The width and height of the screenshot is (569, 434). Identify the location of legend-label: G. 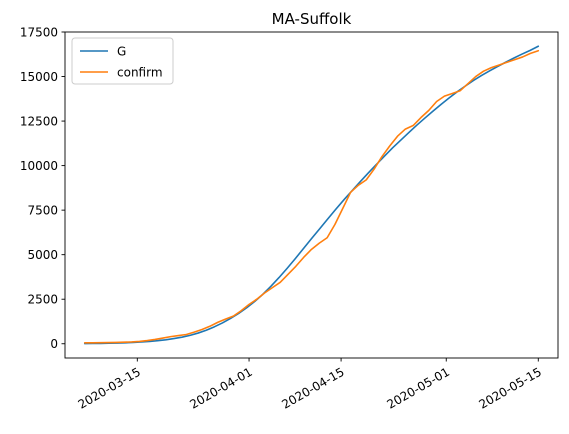
(121, 52).